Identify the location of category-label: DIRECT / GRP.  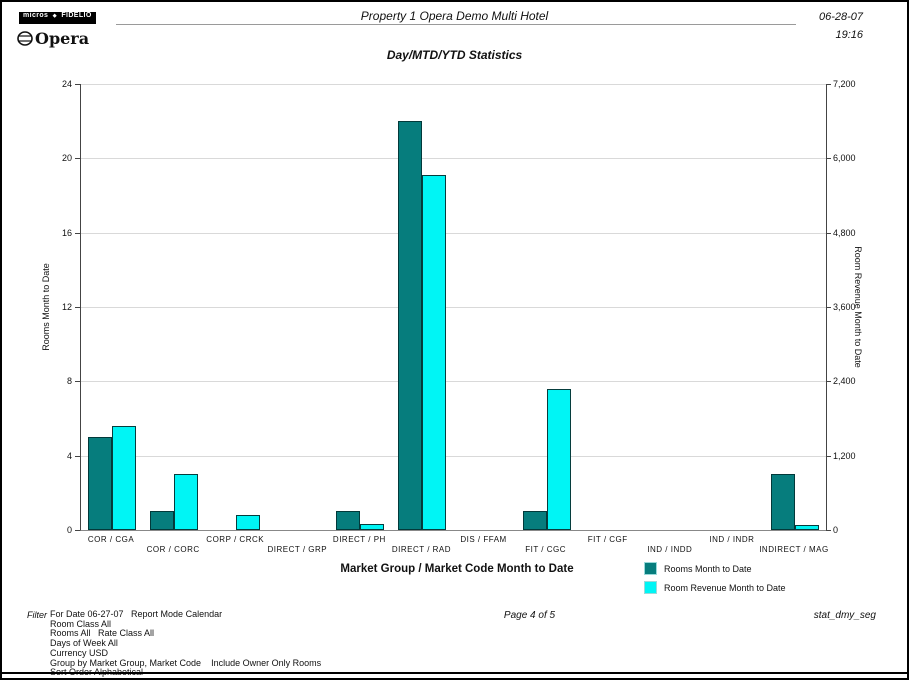
(297, 549).